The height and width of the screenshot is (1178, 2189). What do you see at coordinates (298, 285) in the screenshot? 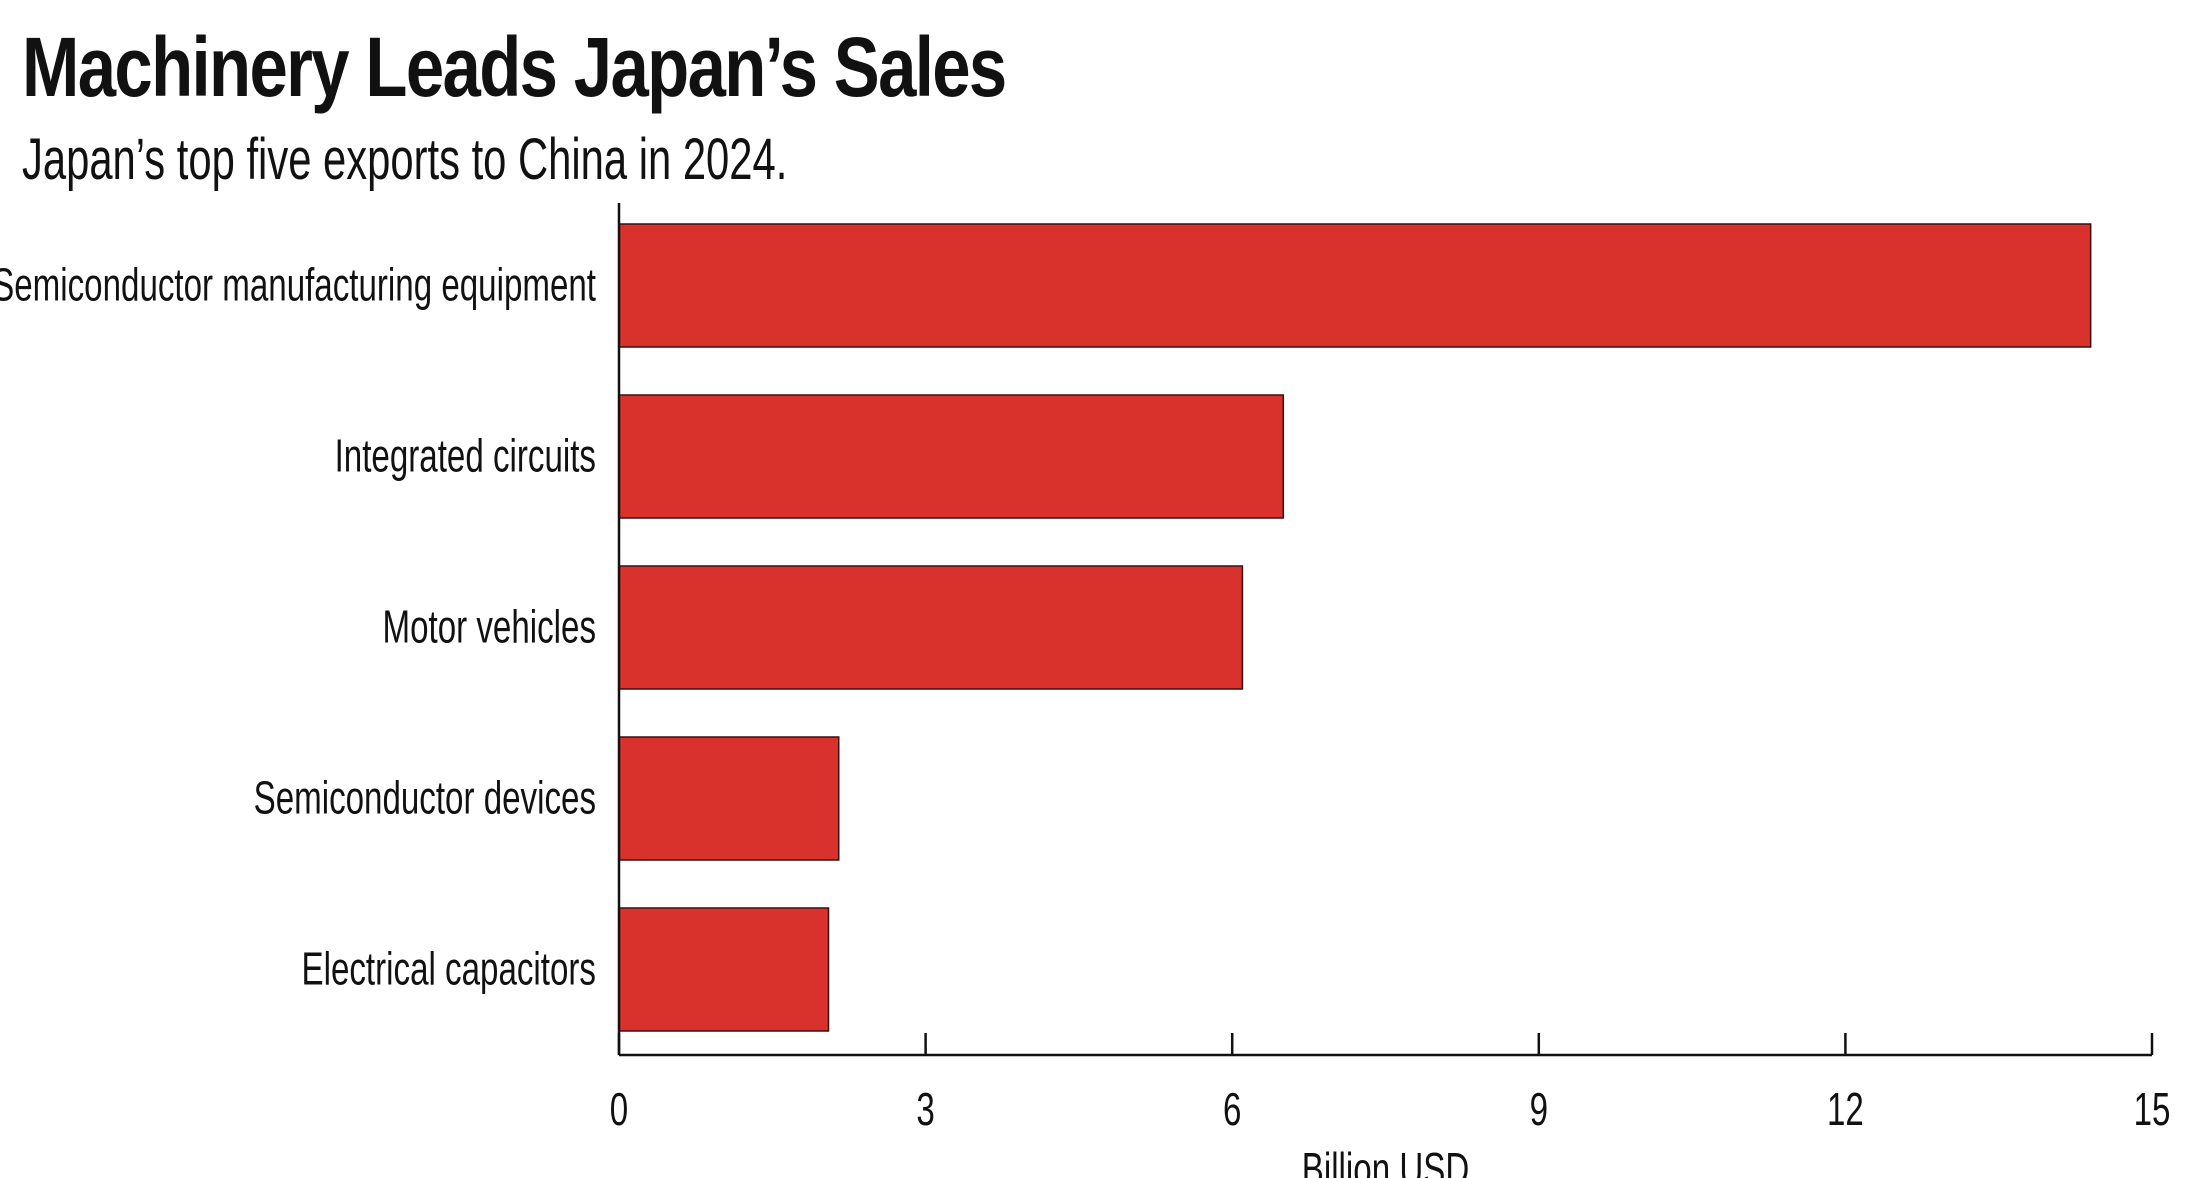
I see `category-label-semiconductor-manufacturing-equipment: Semiconductor manufacturing equipment` at bounding box center [298, 285].